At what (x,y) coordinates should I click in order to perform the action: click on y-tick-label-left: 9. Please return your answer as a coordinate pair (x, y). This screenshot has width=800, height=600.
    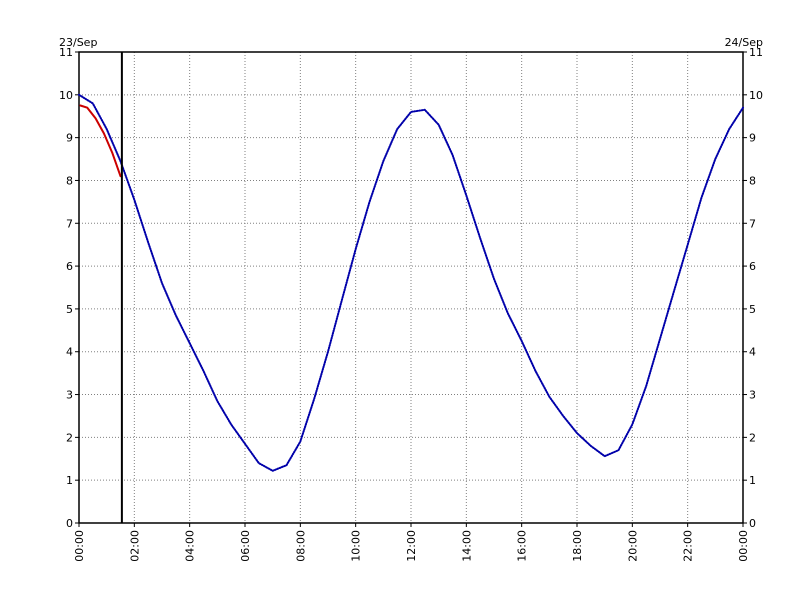
    Looking at the image, I should click on (69, 138).